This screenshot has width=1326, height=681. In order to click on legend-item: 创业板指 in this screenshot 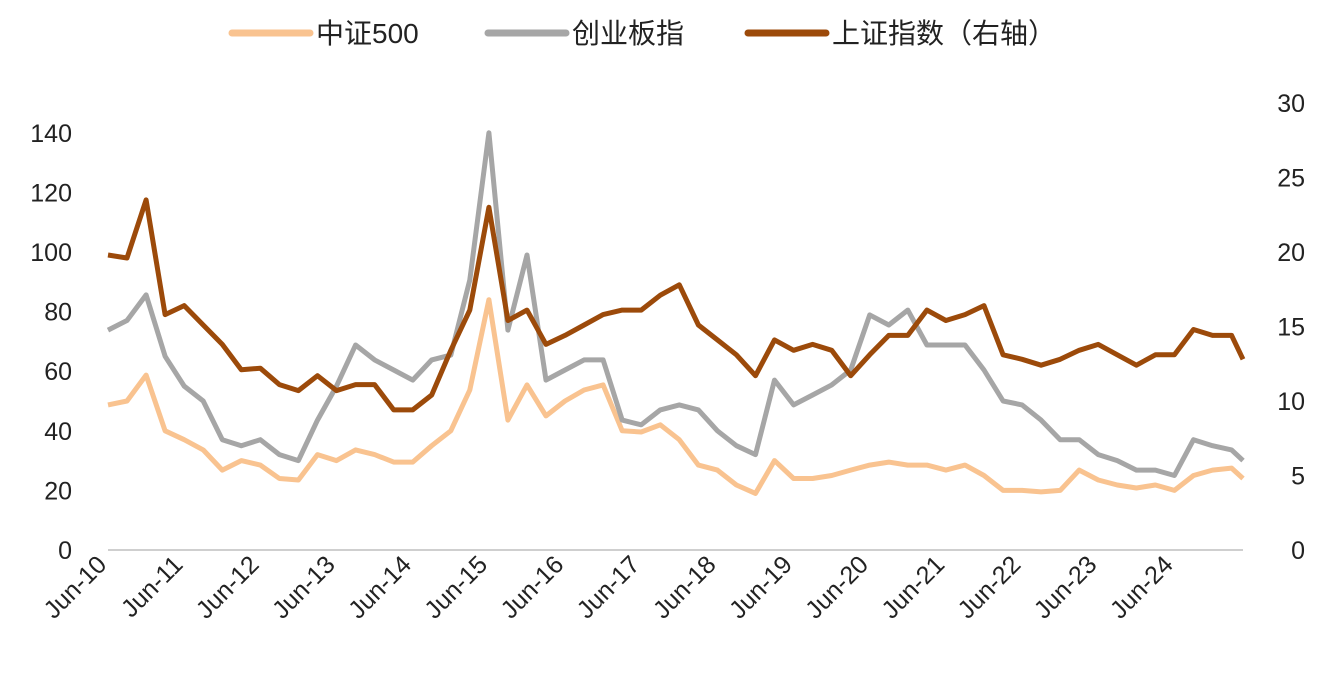, I will do `click(584, 33)`.